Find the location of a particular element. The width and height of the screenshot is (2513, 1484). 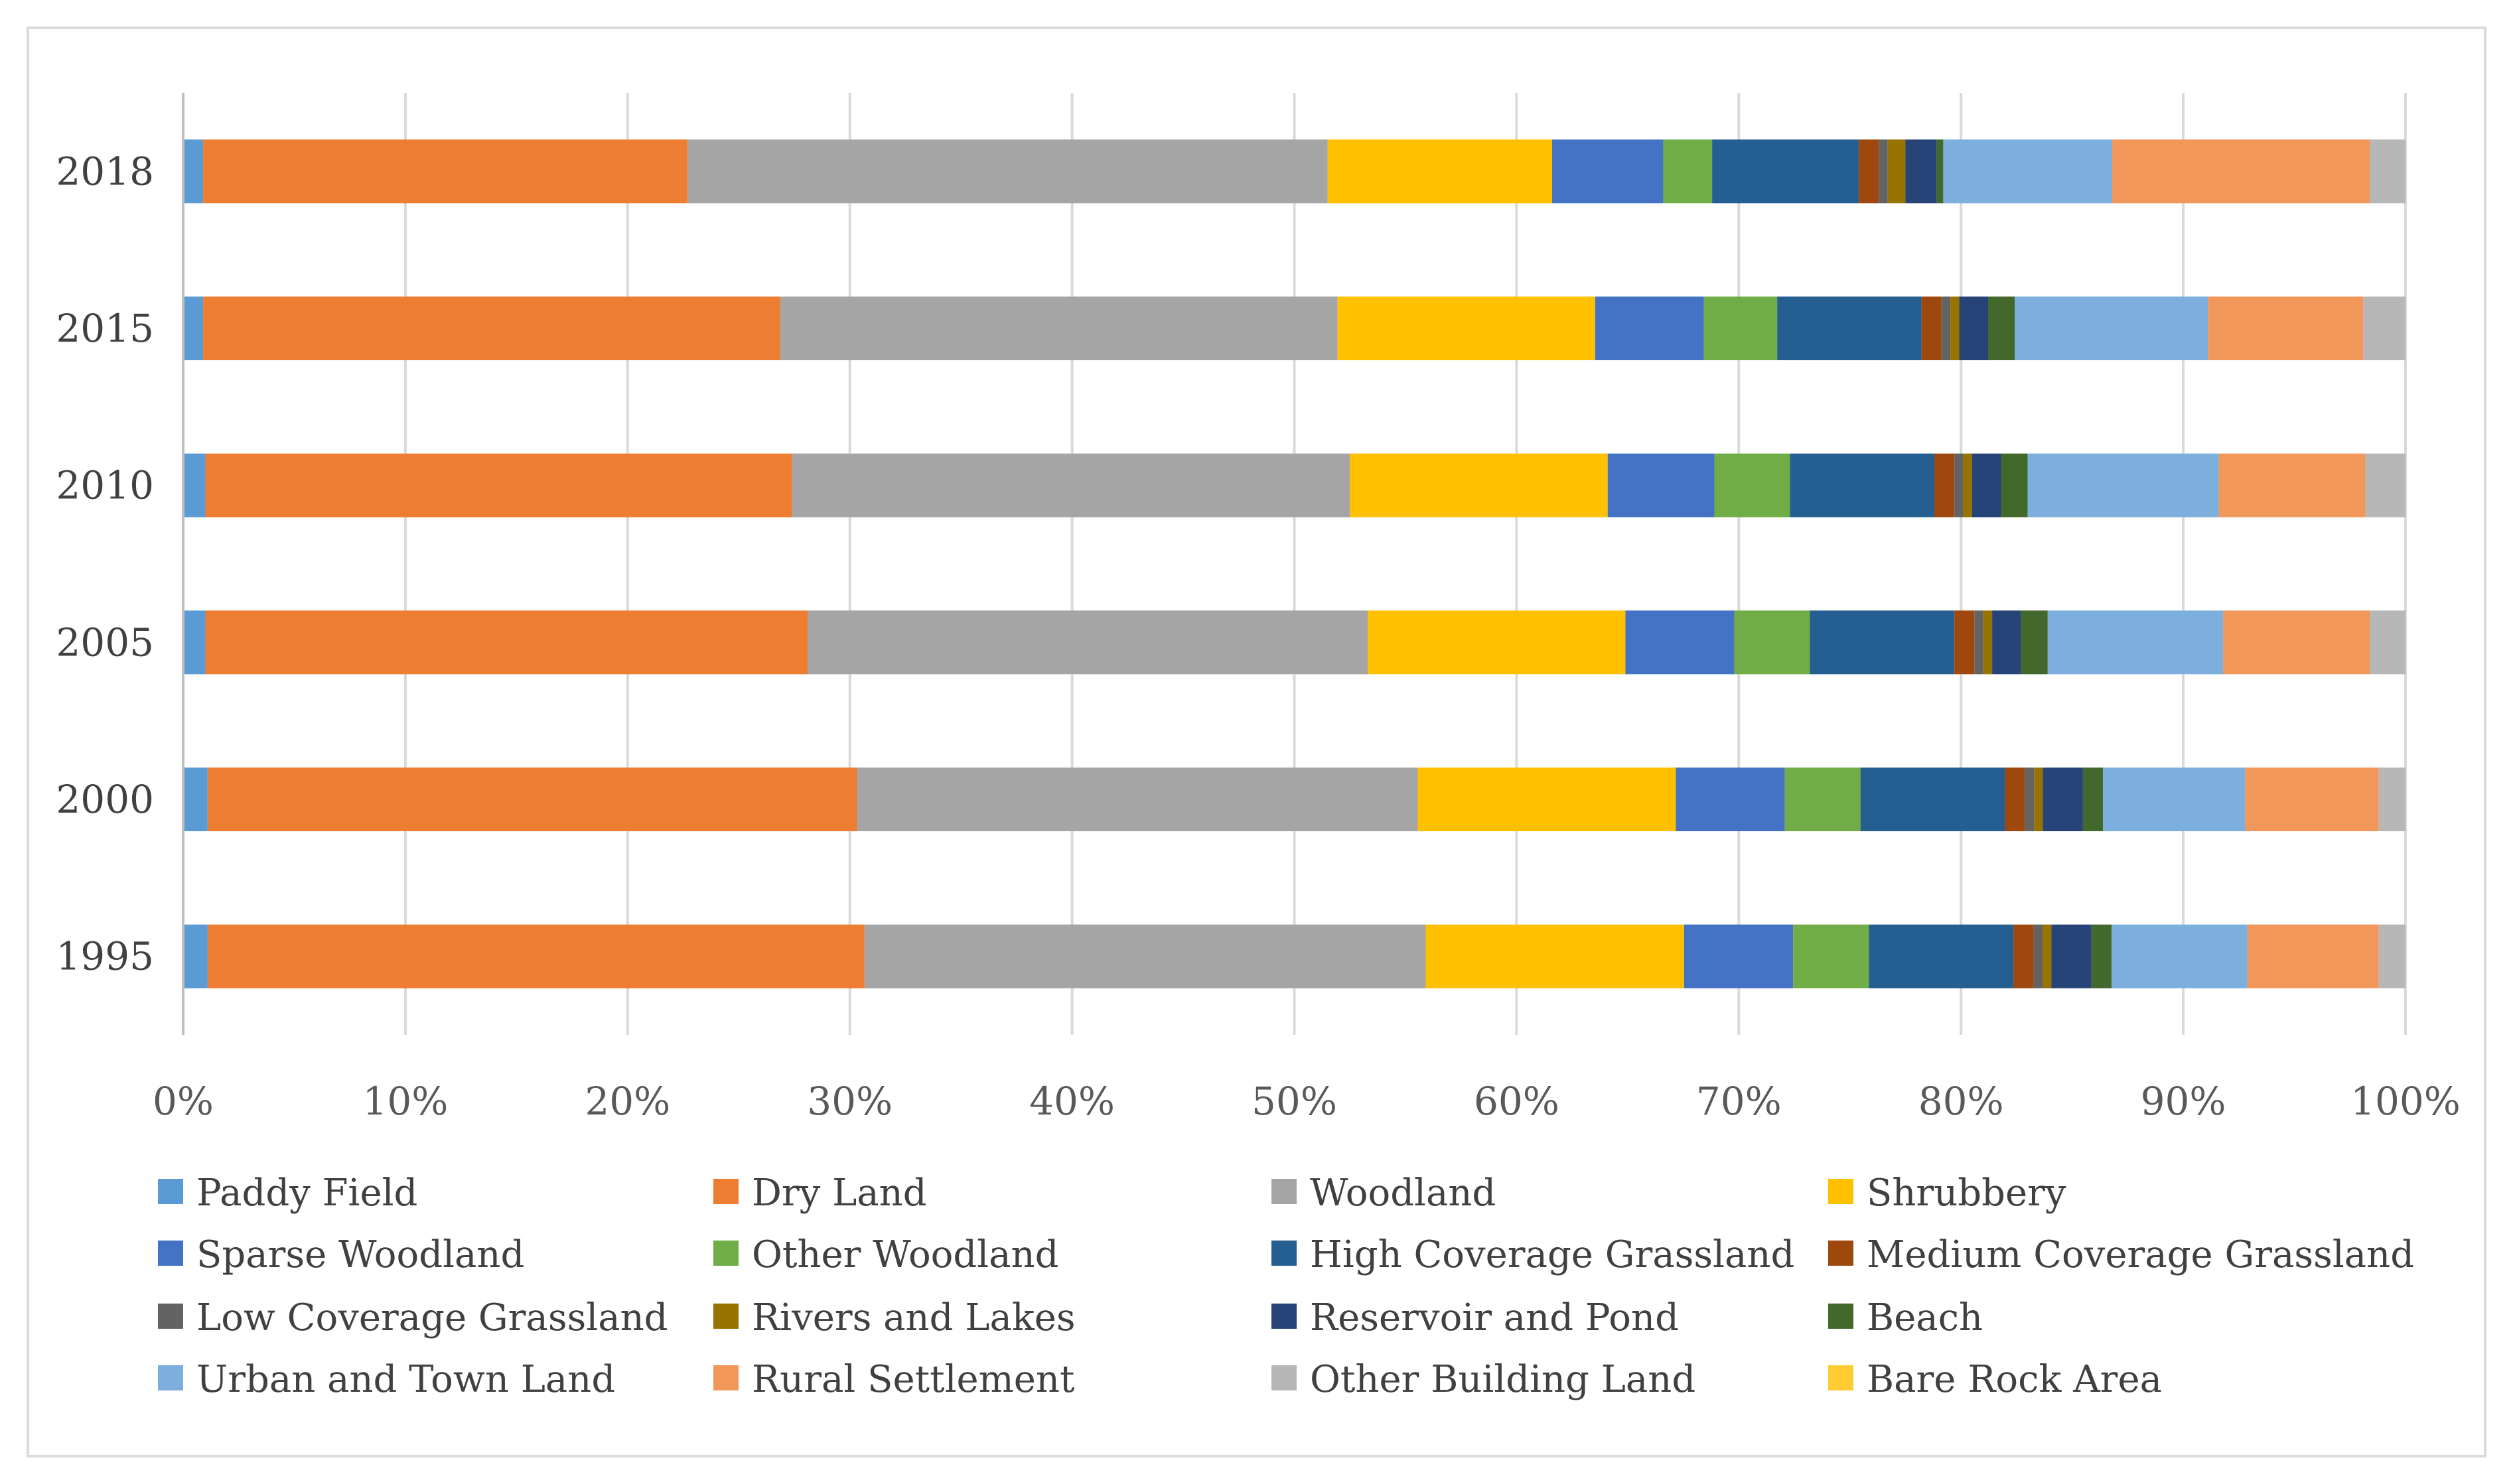

x-tick-label: 60% is located at coordinates (1516, 1101).